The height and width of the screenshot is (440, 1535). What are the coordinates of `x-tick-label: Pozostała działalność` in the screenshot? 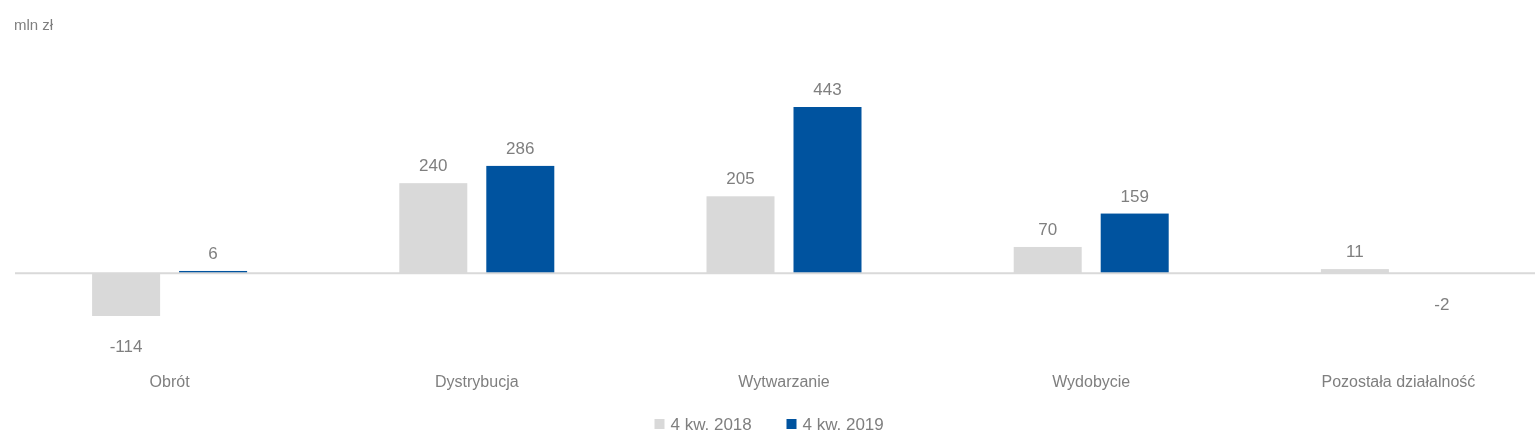 It's located at (1398, 381).